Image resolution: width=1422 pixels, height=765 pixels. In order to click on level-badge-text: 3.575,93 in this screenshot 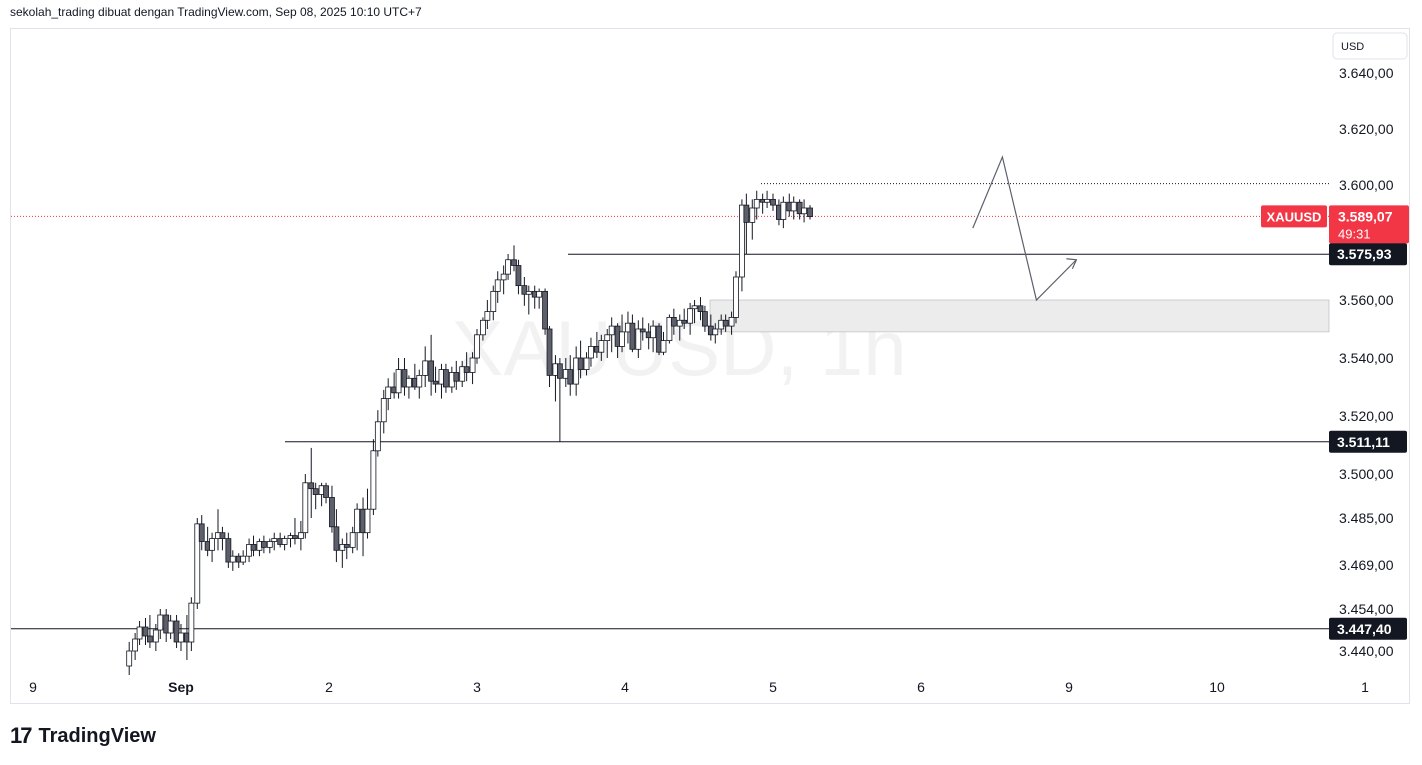, I will do `click(1364, 254)`.